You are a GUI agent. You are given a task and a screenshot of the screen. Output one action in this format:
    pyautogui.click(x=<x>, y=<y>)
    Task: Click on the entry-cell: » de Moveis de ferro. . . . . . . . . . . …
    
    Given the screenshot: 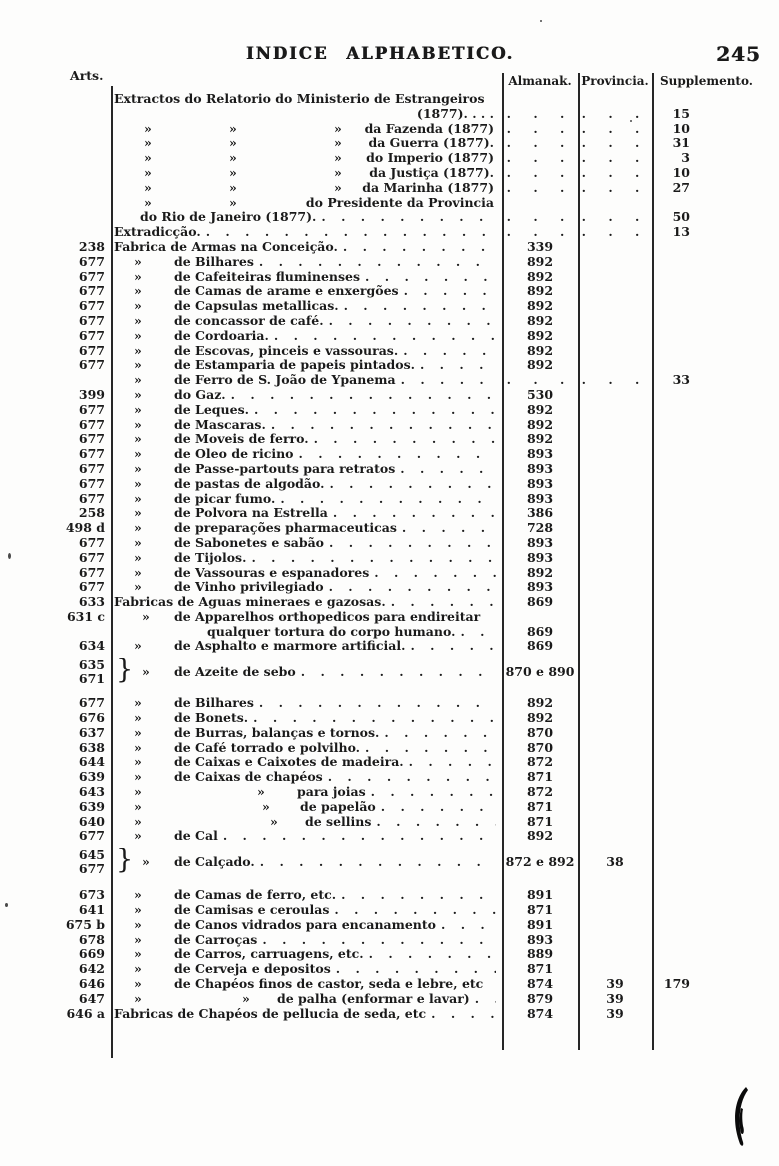 What is the action you would take?
    pyautogui.click(x=307, y=439)
    